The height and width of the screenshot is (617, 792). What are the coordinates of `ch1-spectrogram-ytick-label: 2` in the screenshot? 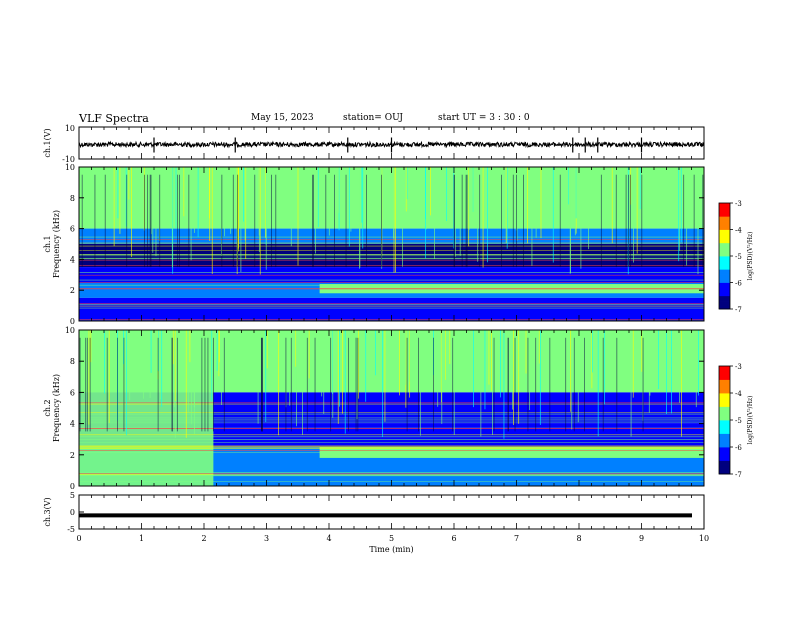 It's located at (72, 290).